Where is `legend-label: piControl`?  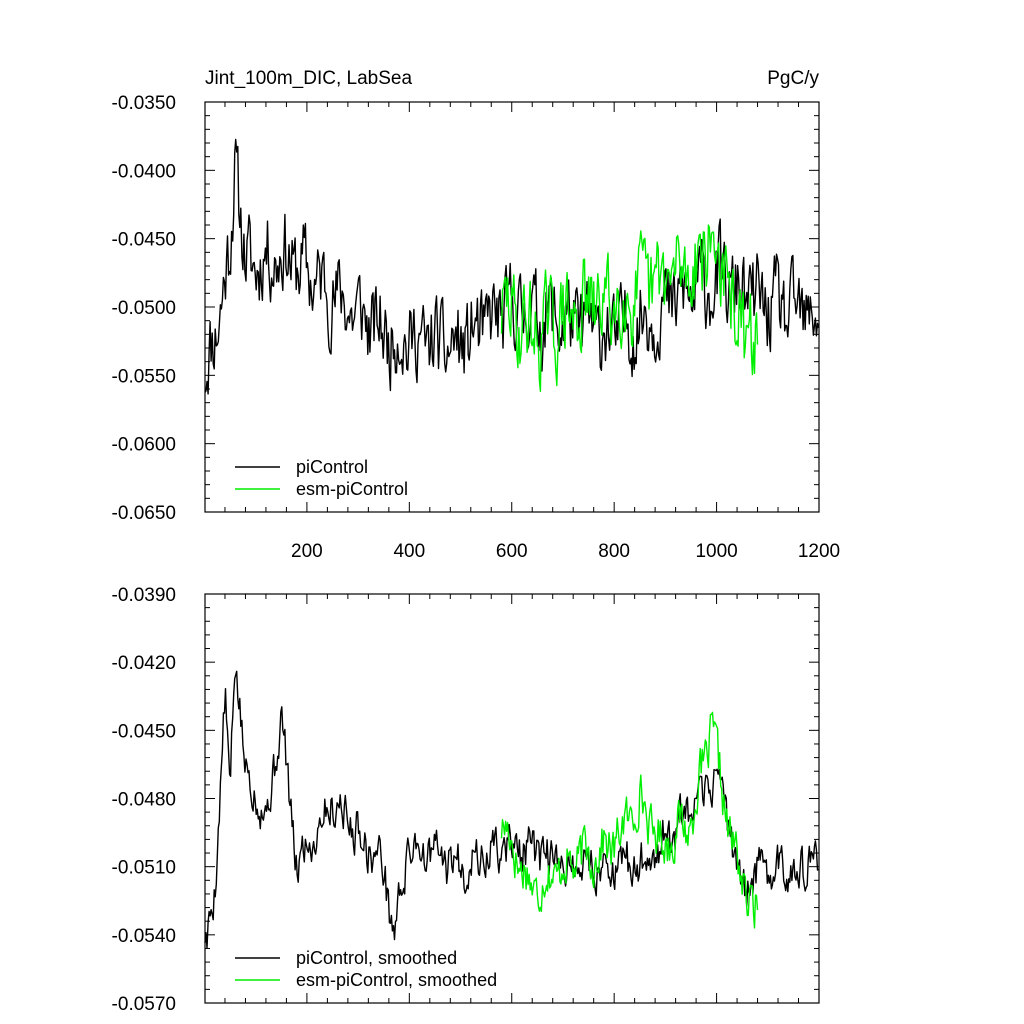
legend-label: piControl is located at coordinates (332, 467).